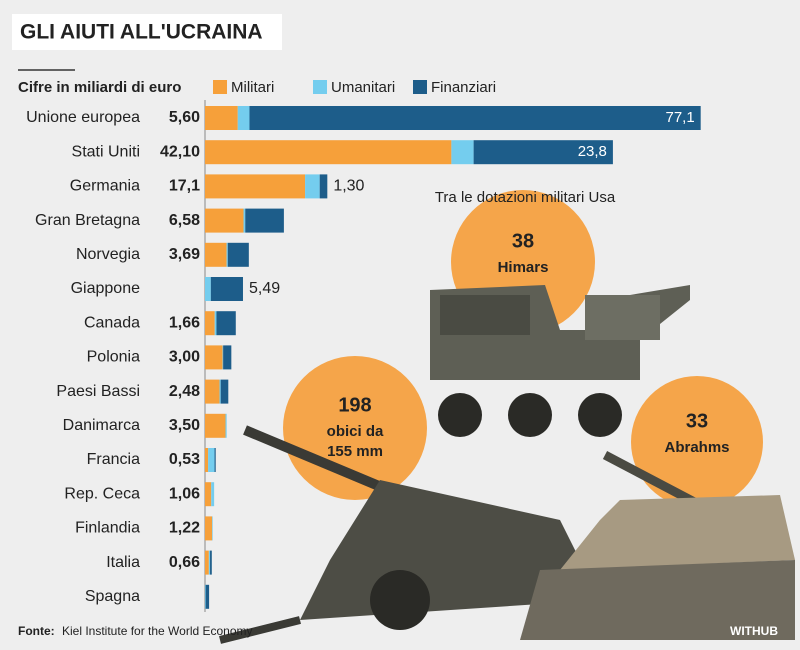 The width and height of the screenshot is (800, 650). What do you see at coordinates (525, 197) in the screenshot?
I see `annotation: Tra le dotazioni militari Usa` at bounding box center [525, 197].